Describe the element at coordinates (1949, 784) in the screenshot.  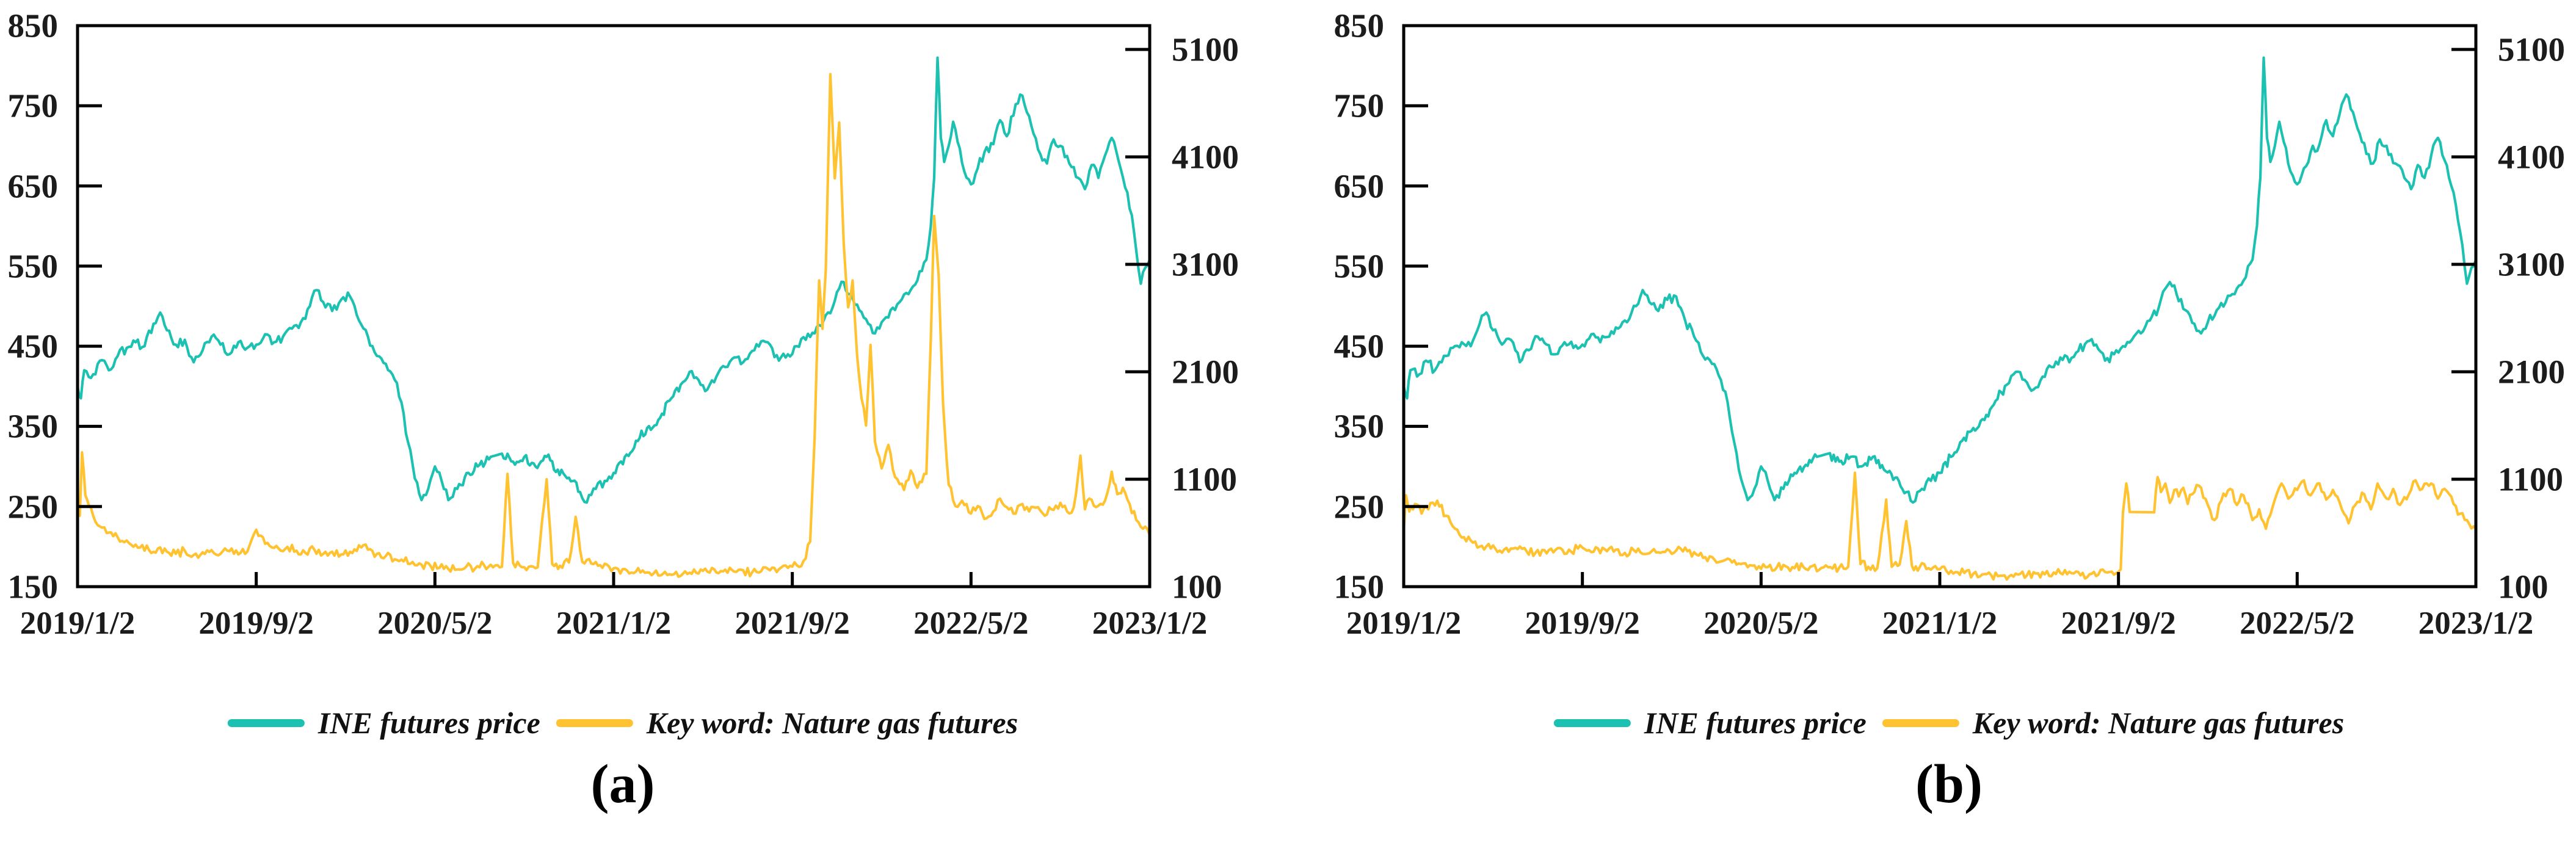
I see `subfigure-caption-b: (b)` at that location.